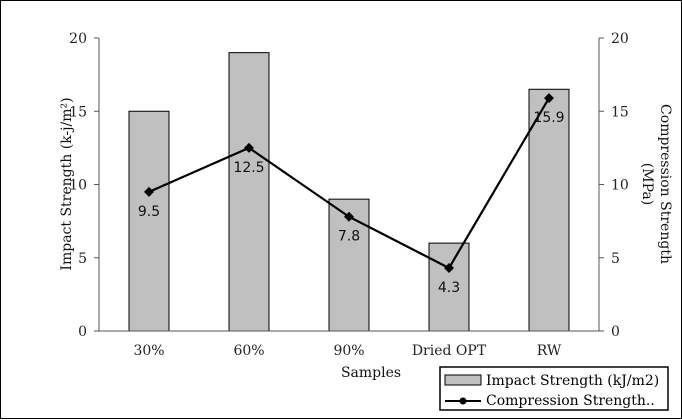  I want to click on line-data-label: 7.8, so click(349, 237).